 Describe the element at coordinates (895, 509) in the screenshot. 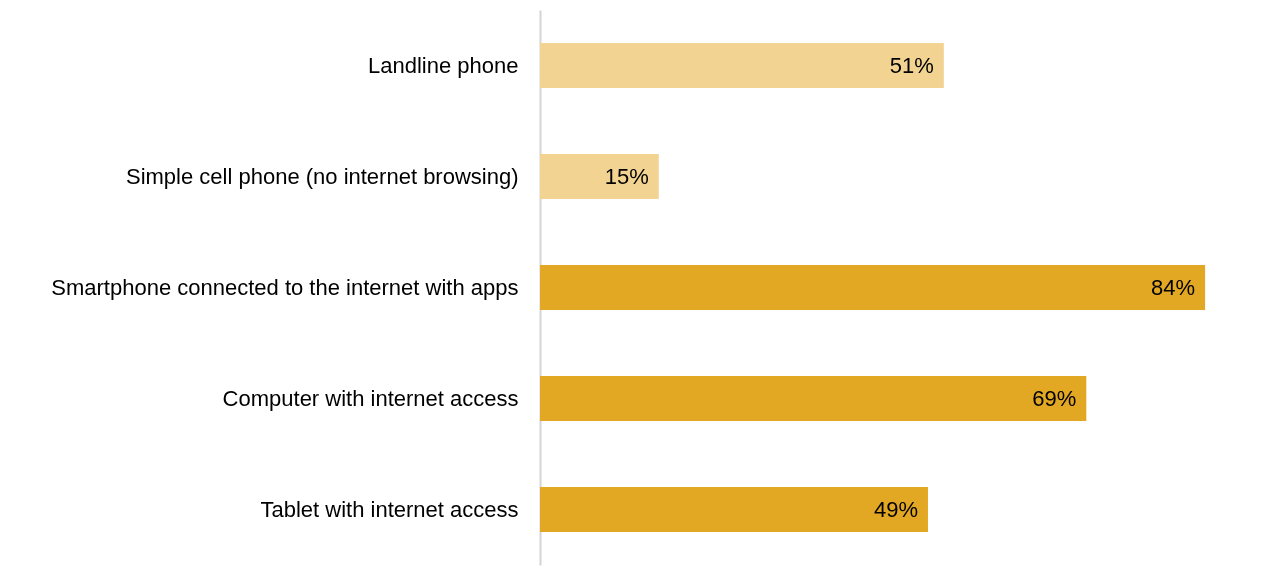

I see `data-label: 49%` at that location.